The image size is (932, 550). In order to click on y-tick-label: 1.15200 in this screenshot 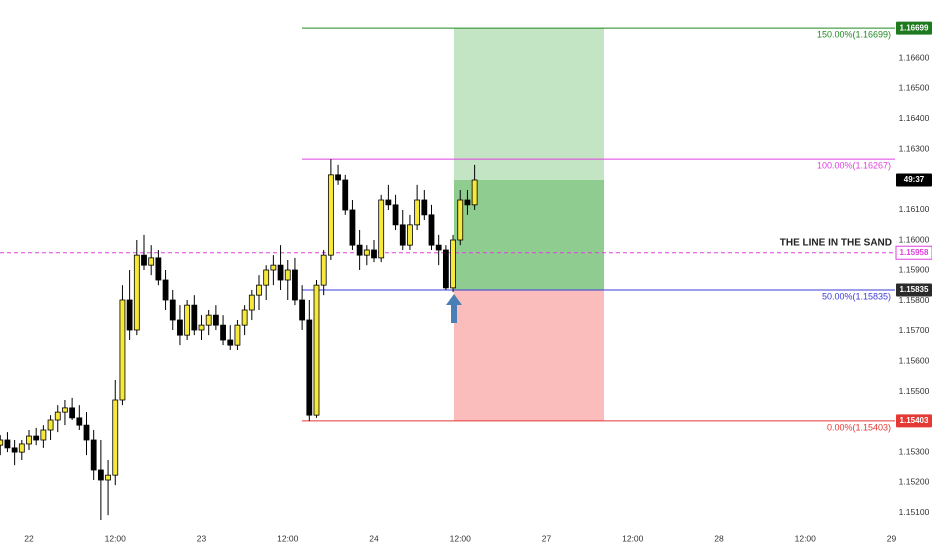, I will do `click(914, 482)`.